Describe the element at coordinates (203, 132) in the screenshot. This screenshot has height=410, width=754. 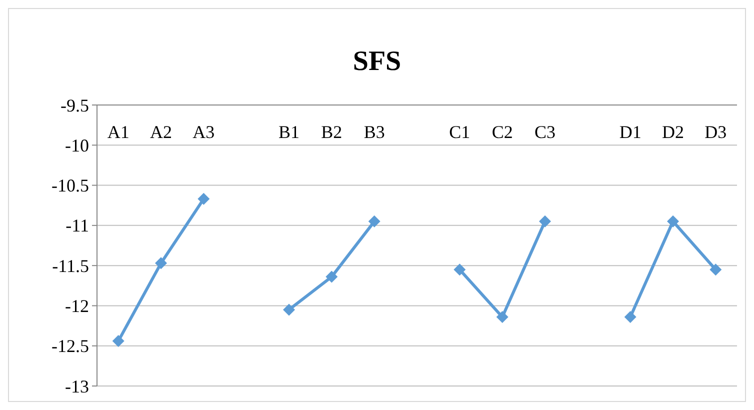
I see `x-tick-label: A3` at that location.